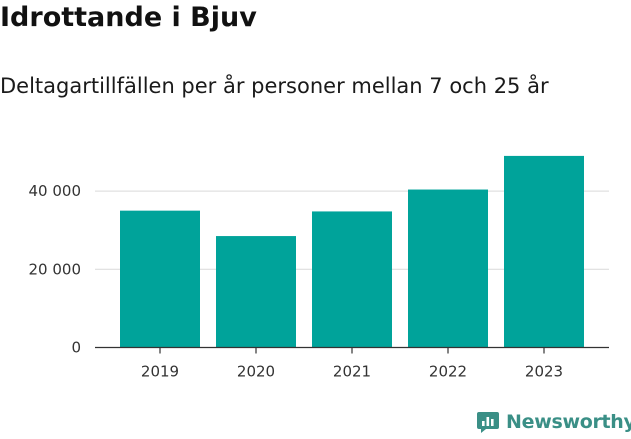 Image resolution: width=631 pixels, height=439 pixels. What do you see at coordinates (568, 422) in the screenshot?
I see `logo-text: Newsworthy` at bounding box center [568, 422].